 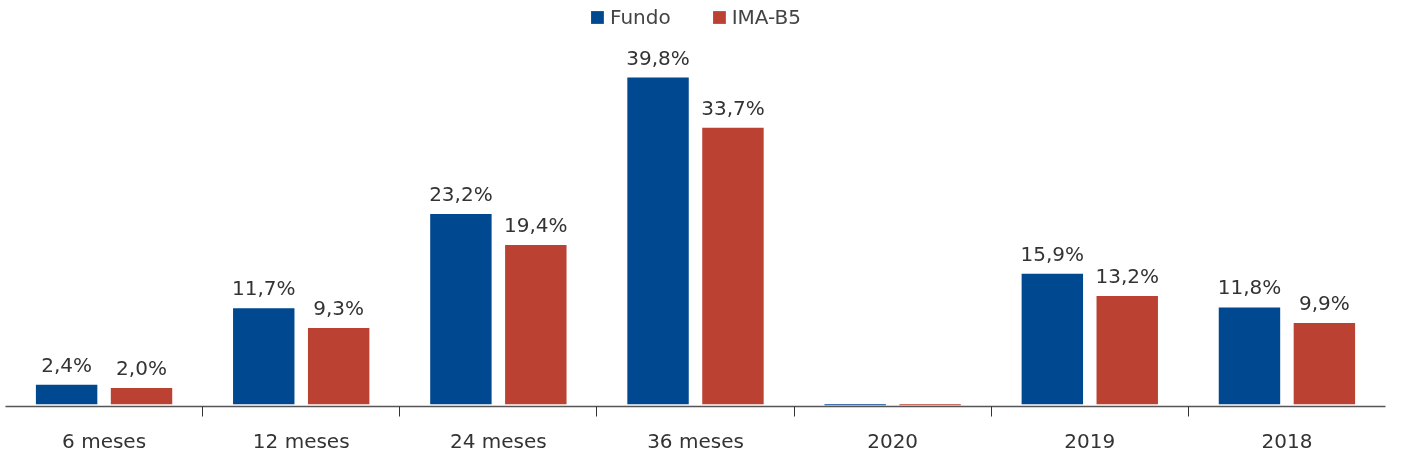 I want to click on data-label: 39,8%, so click(x=658, y=57).